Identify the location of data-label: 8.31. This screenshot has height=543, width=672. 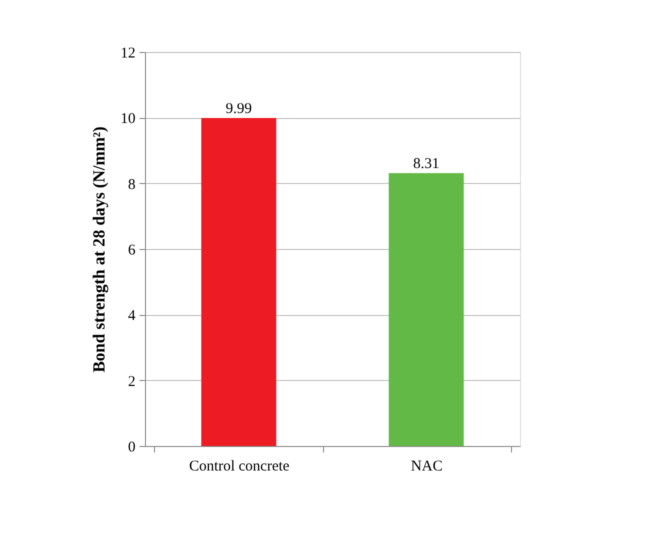
(426, 164).